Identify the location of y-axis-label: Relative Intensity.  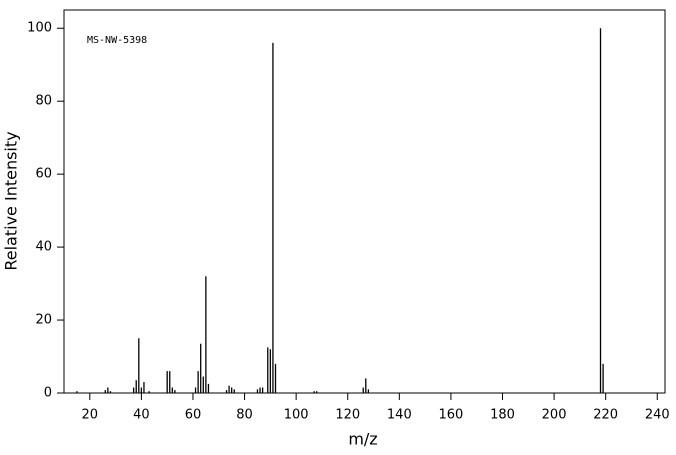
(11, 200).